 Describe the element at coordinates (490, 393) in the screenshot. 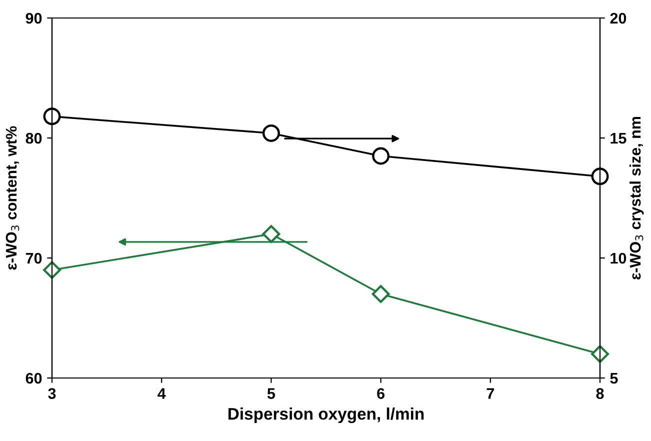

I see `x-tick-label: 7` at that location.